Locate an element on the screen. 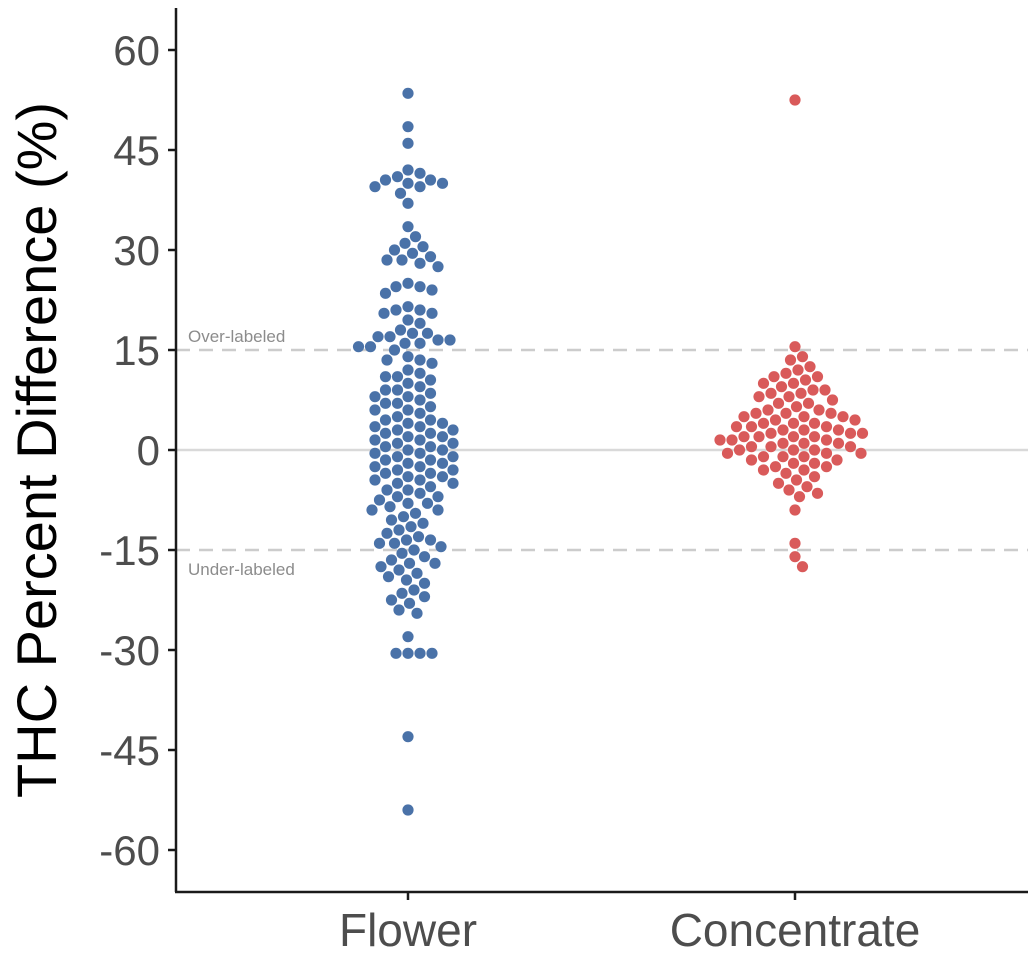 The width and height of the screenshot is (1030, 960). y-tick-label: 0 is located at coordinates (148, 450).